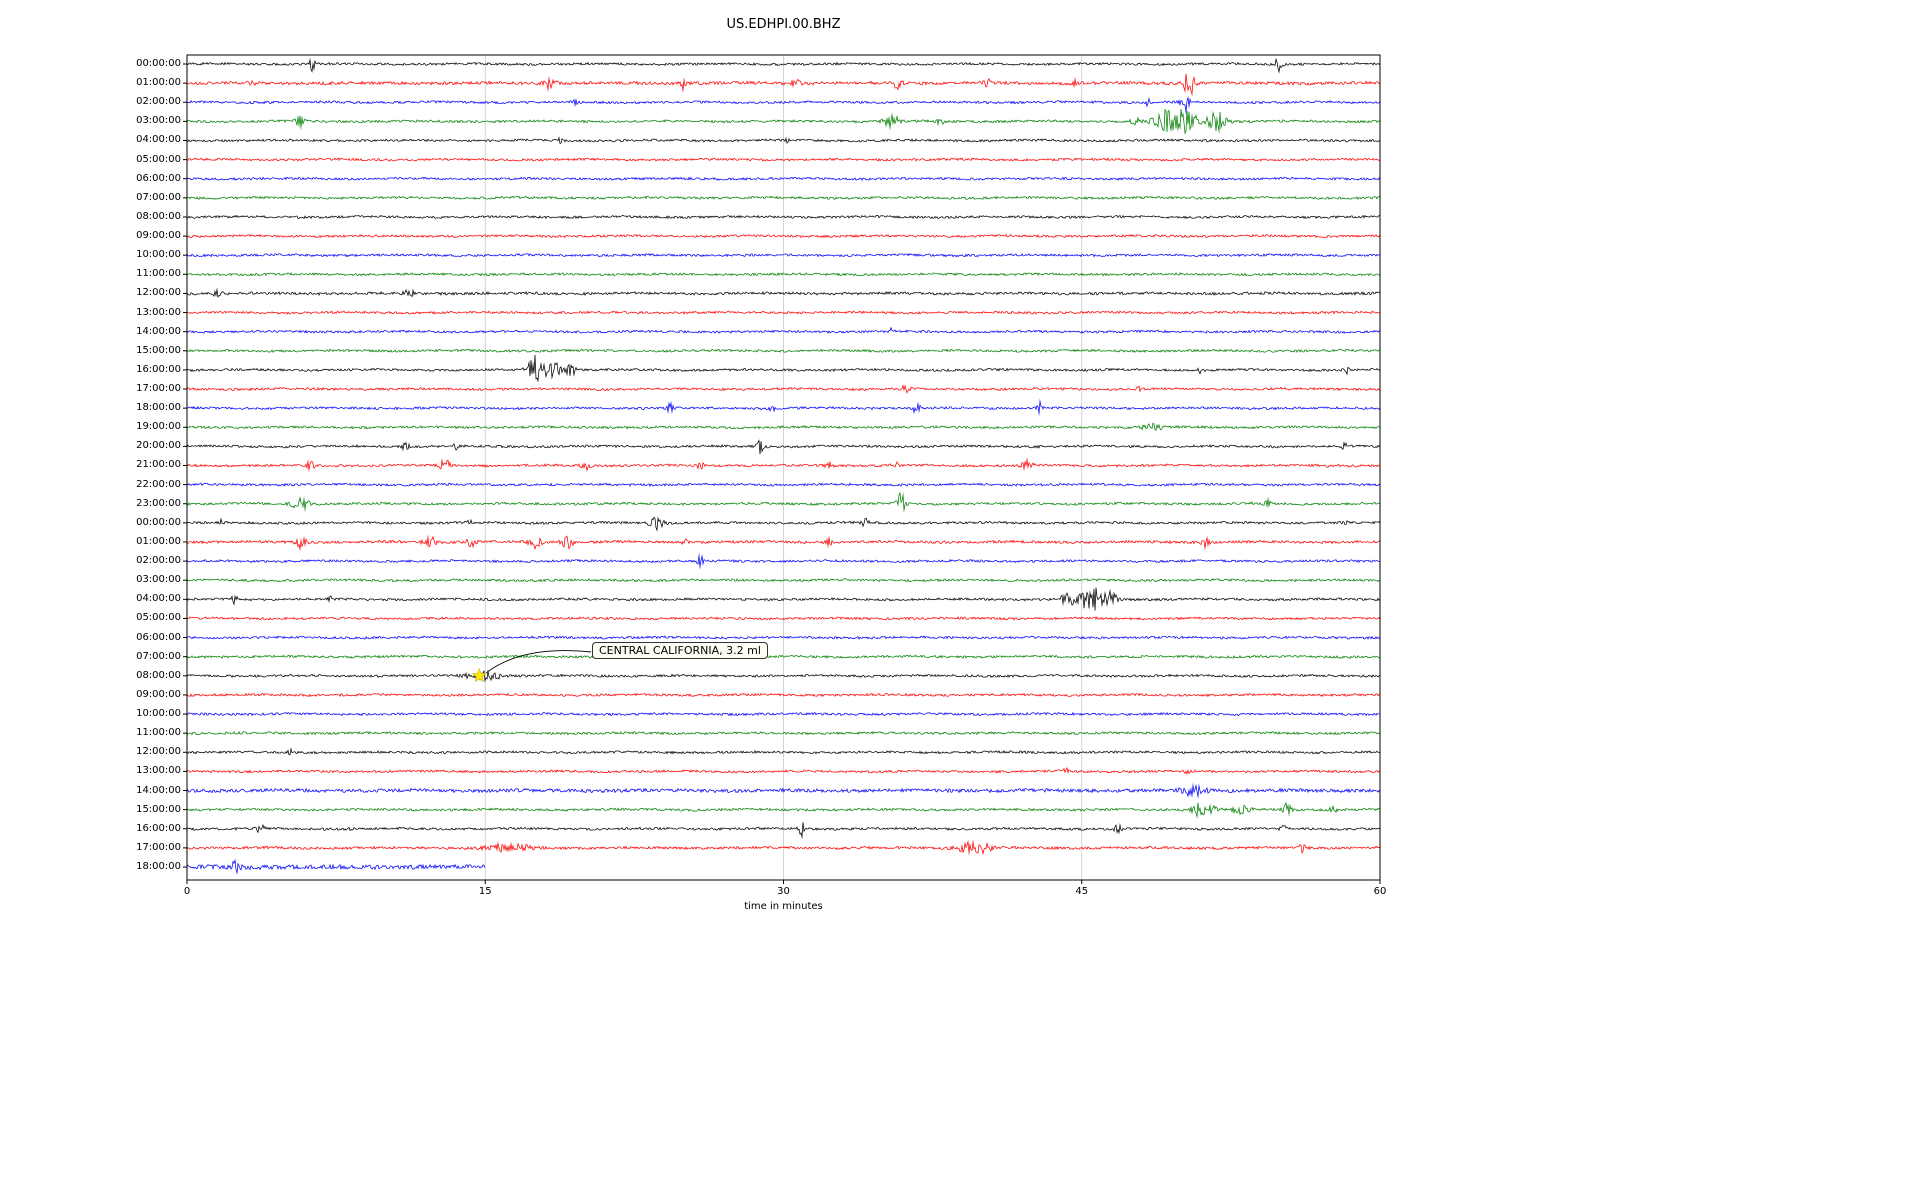 The width and height of the screenshot is (1920, 1200). I want to click on x-tick-label: 45, so click(1082, 891).